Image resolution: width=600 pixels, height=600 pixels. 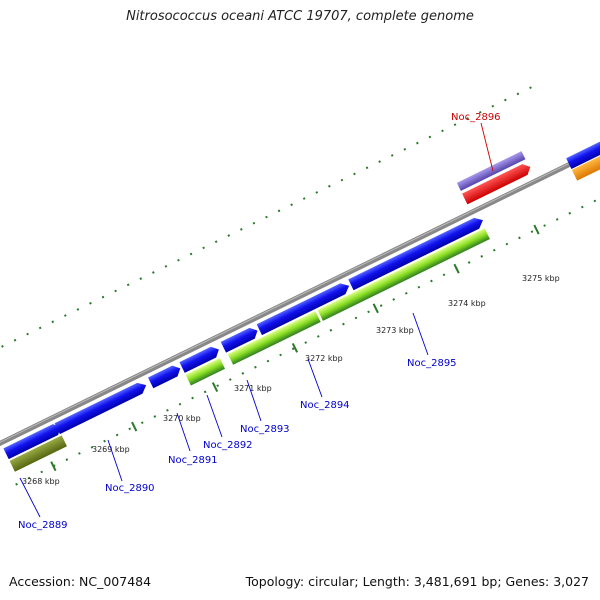 I want to click on gene-label-noc-2895: Noc_2895, so click(x=432, y=363).